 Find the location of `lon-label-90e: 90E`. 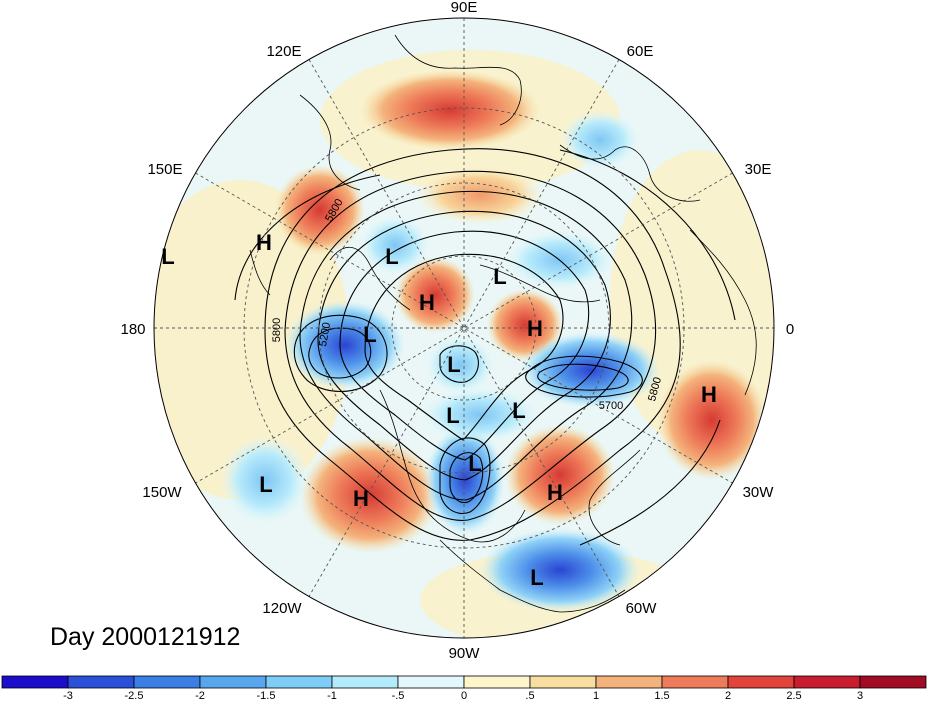

lon-label-90e: 90E is located at coordinates (464, 8).